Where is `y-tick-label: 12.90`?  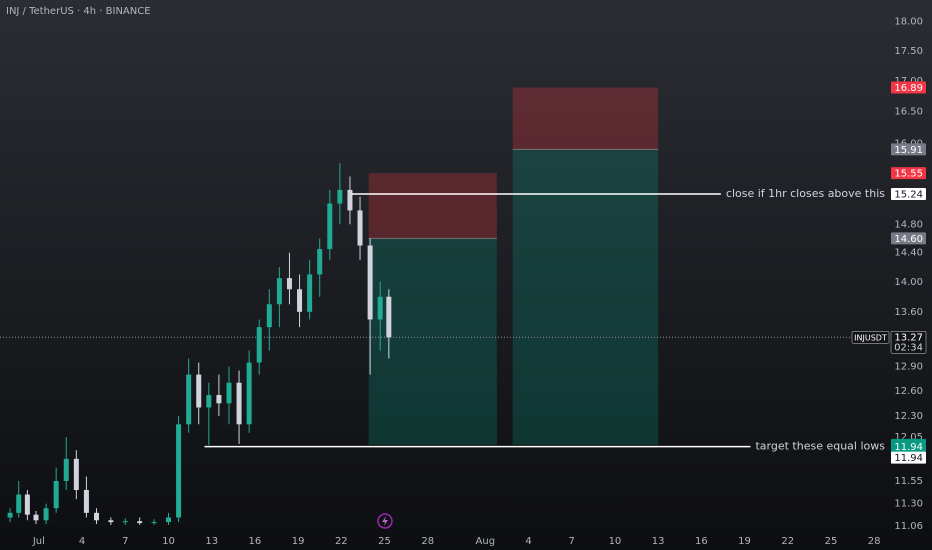 y-tick-label: 12.90 is located at coordinates (908, 367).